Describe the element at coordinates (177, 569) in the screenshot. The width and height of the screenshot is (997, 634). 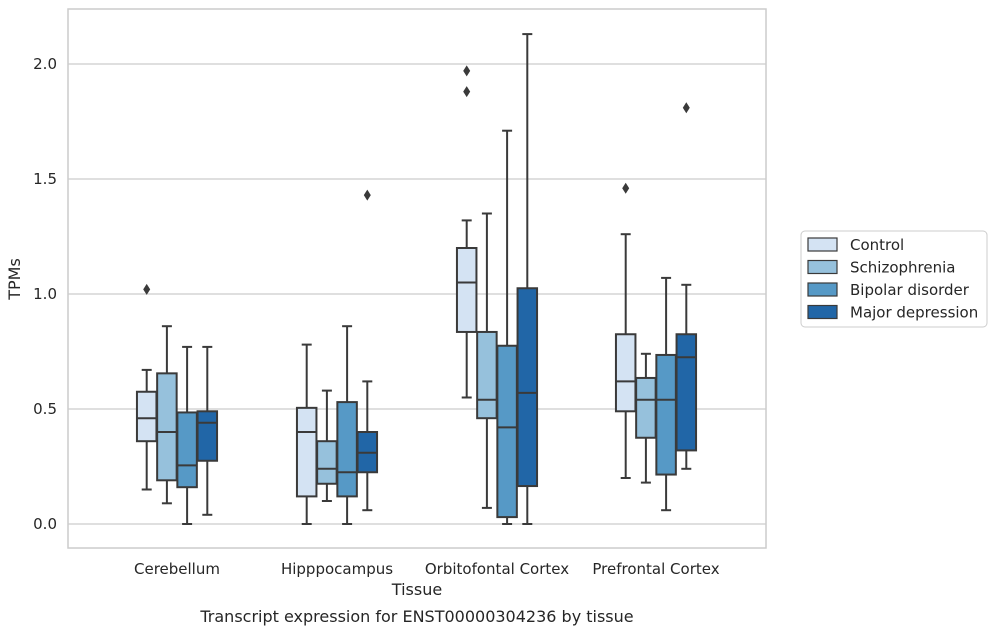
I see `x-tick-label: Cerebellum` at that location.